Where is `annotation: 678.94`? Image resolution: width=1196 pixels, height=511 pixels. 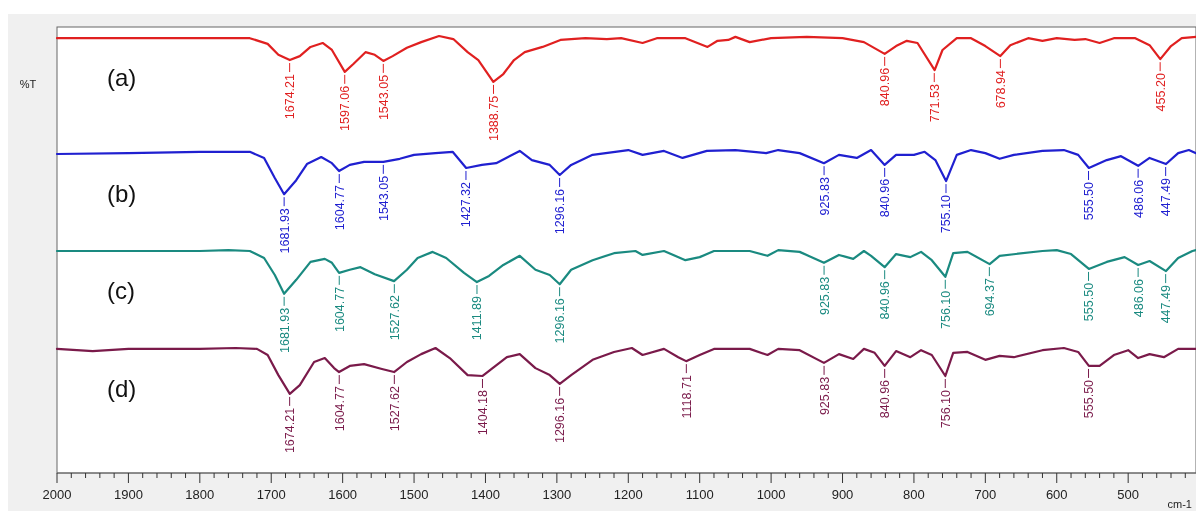
annotation: 678.94 is located at coordinates (1000, 89).